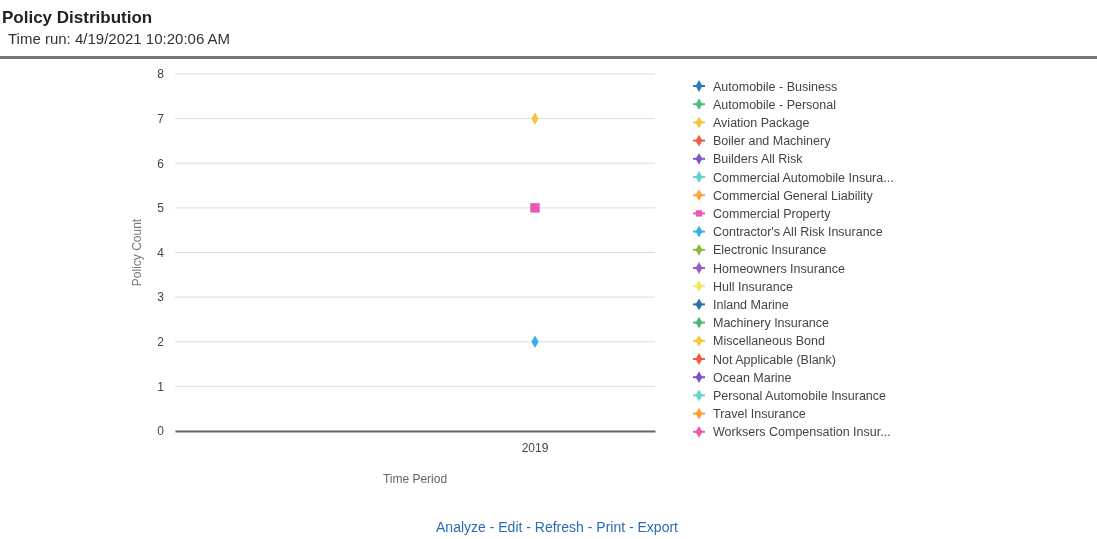 The width and height of the screenshot is (1097, 539). I want to click on legend-label: Automobile - Business, so click(775, 86).